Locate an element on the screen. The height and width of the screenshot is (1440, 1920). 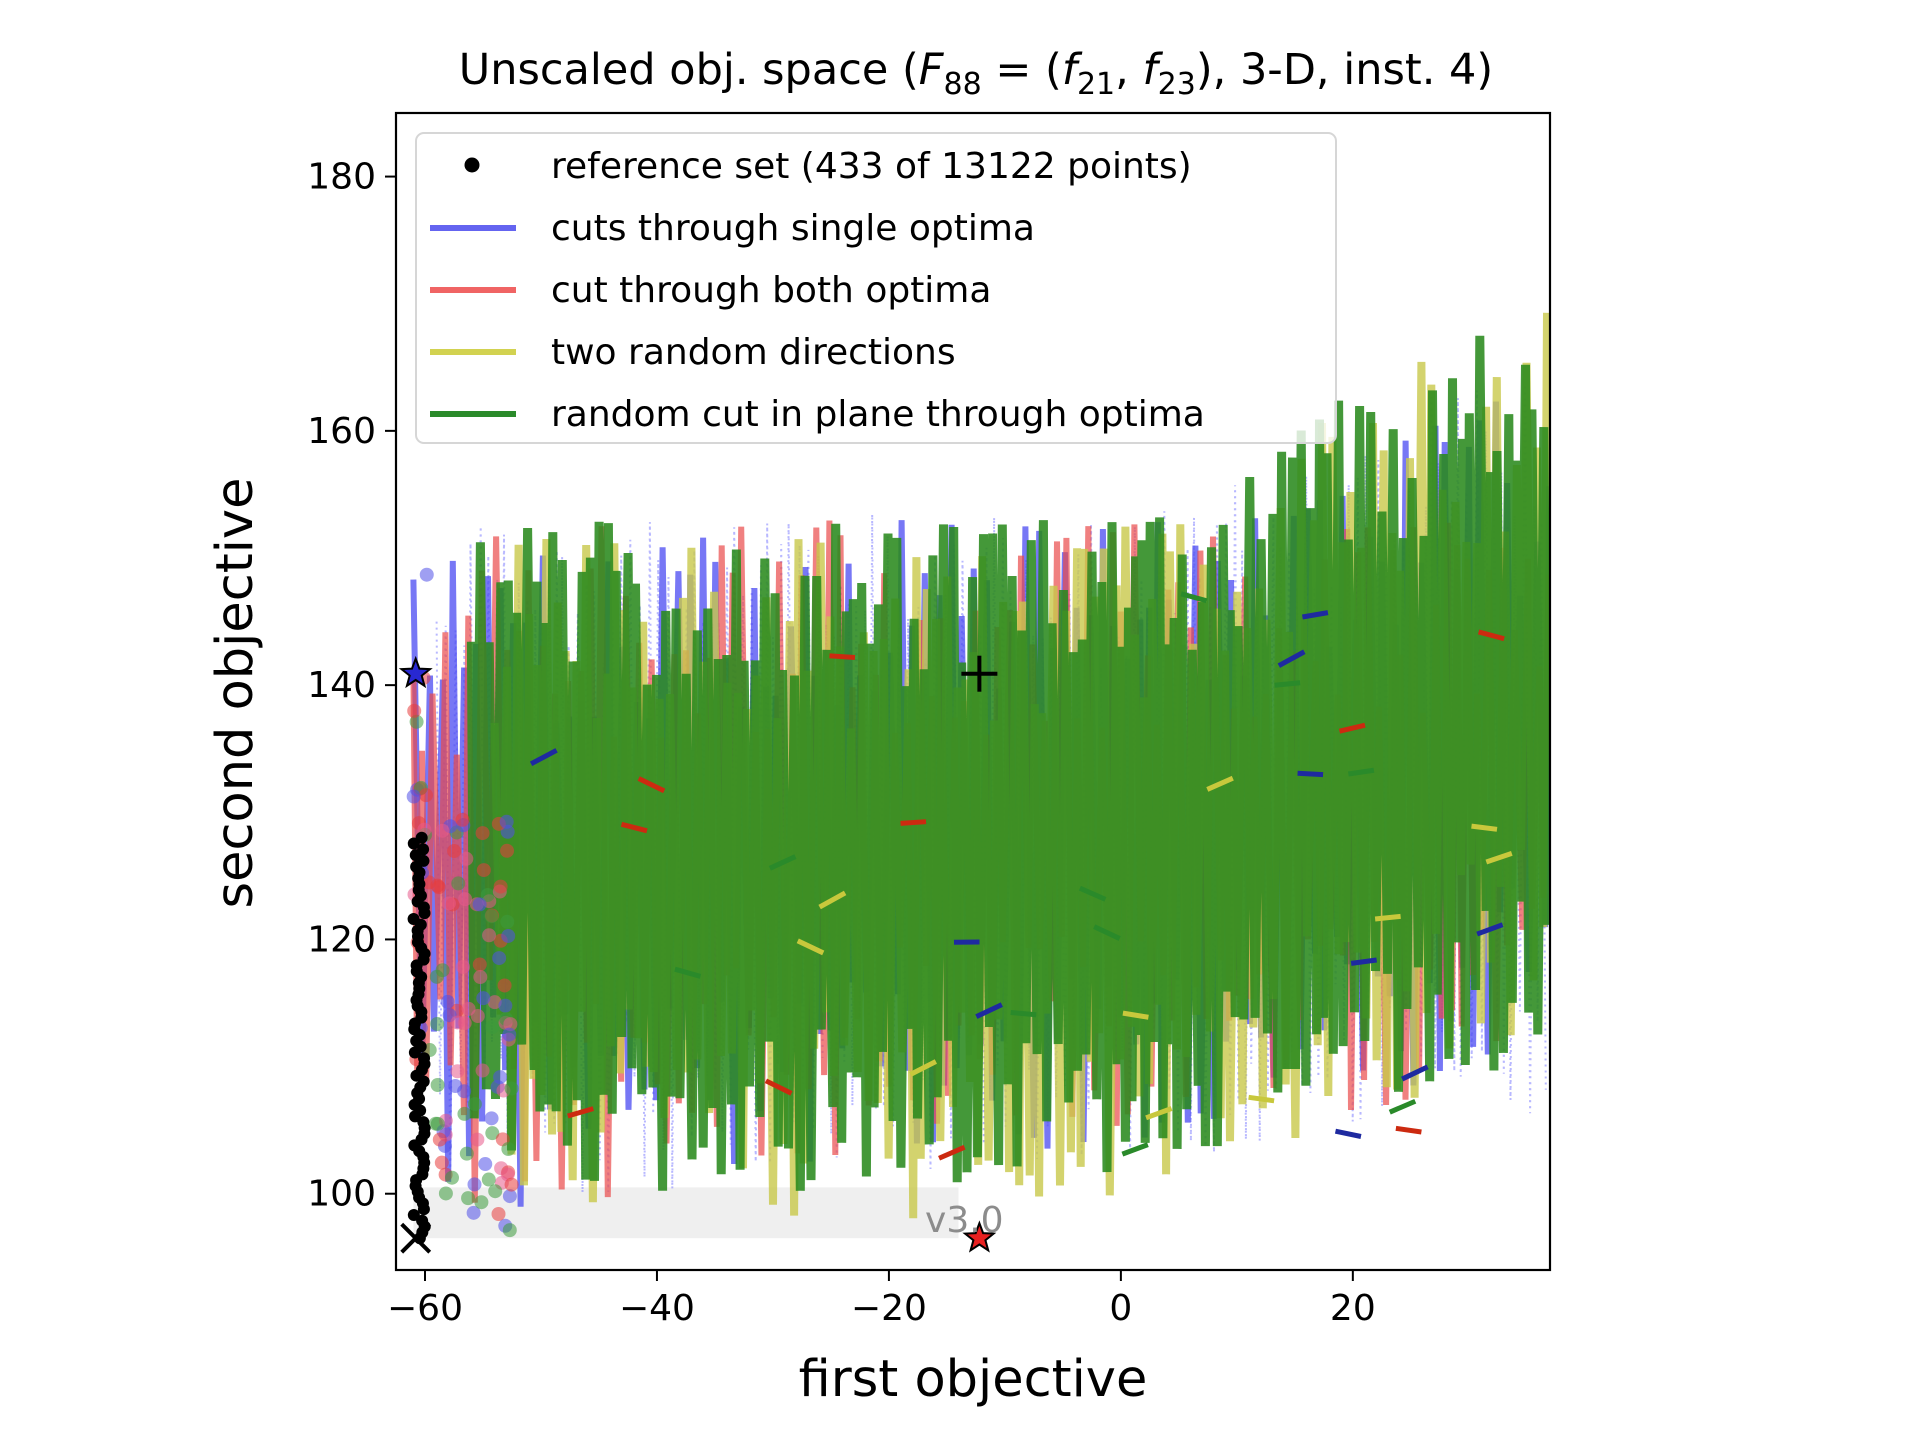
legend-label-single-optima: cuts through single optima is located at coordinates (793, 228).